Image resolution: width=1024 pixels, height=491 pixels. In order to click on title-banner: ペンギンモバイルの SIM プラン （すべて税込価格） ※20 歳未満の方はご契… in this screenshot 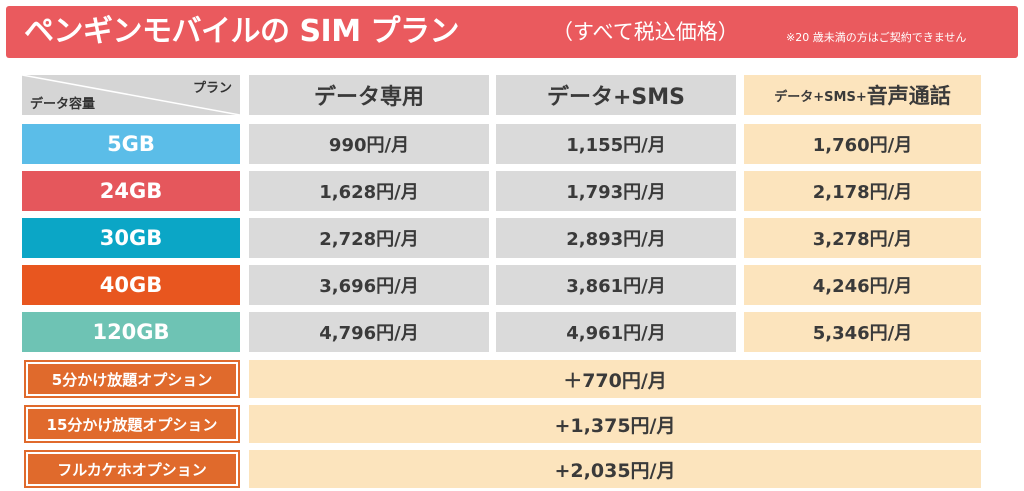, I will do `click(512, 32)`.